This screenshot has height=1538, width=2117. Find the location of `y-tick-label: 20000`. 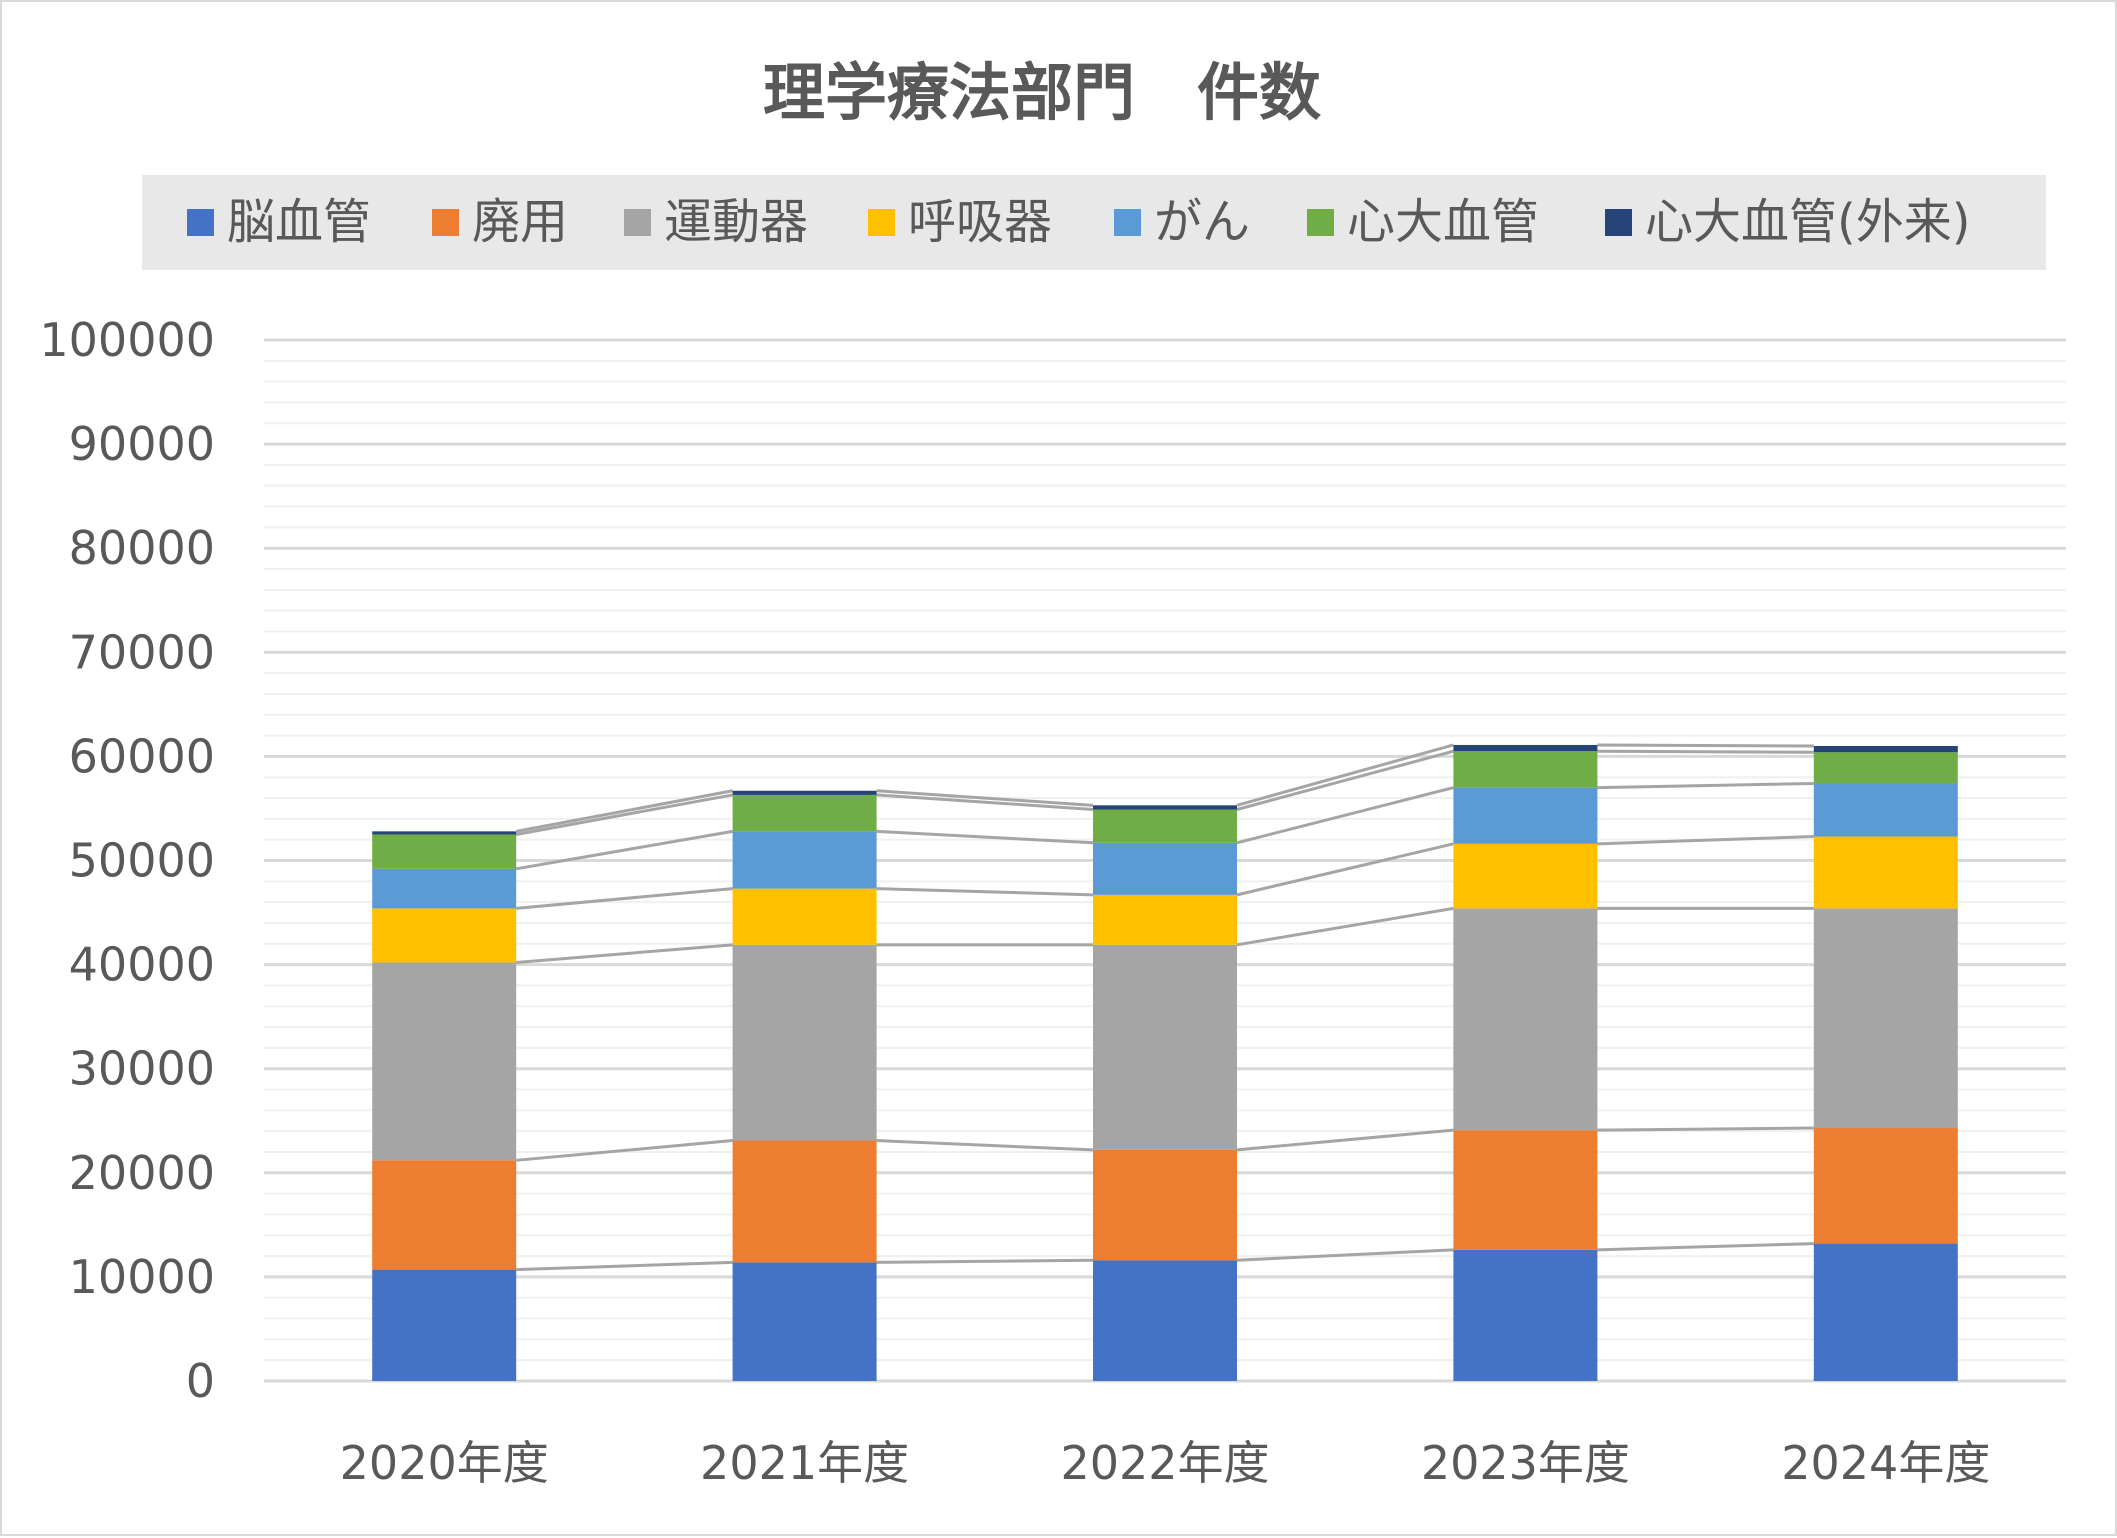

y-tick-label: 20000 is located at coordinates (142, 1173).